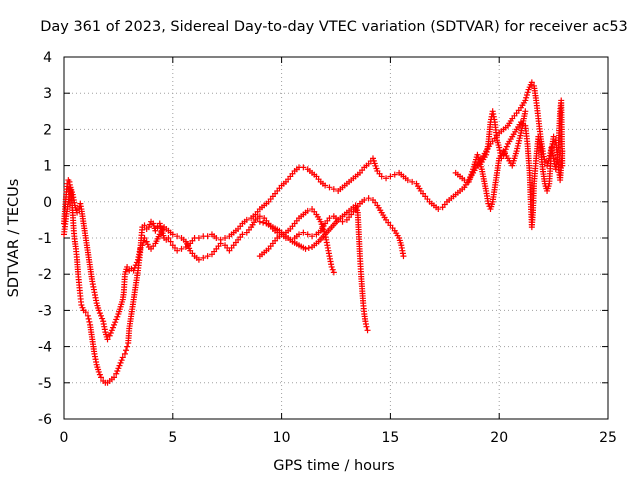  I want to click on x-tick-label: 10, so click(282, 438).